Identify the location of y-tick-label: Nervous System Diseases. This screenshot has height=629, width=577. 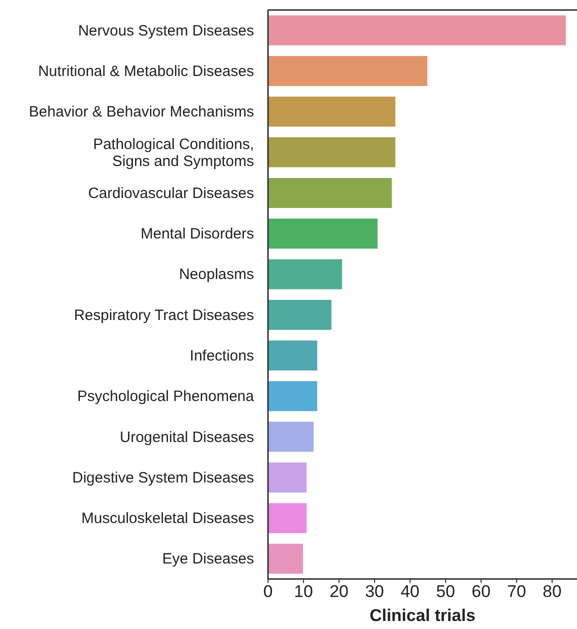
(166, 30).